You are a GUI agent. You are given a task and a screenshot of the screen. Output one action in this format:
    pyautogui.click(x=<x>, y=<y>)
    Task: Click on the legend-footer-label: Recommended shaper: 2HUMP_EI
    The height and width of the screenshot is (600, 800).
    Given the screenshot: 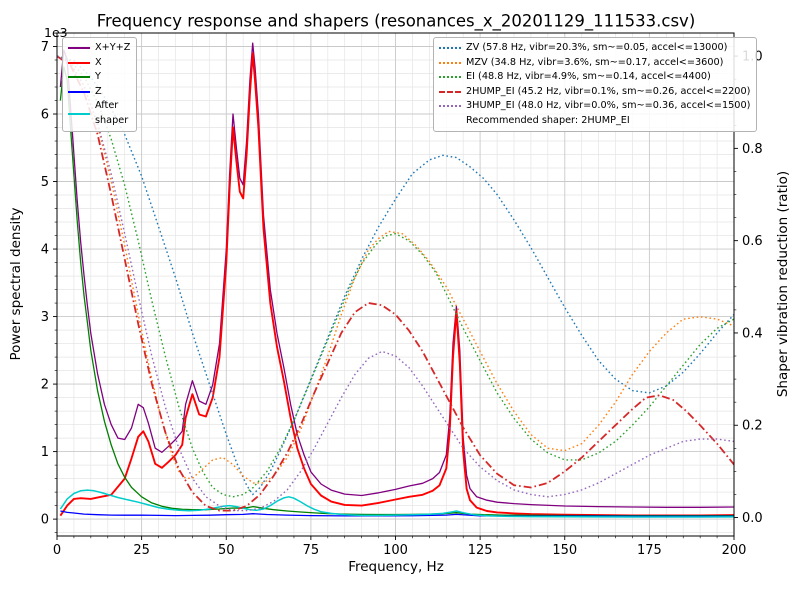 What is the action you would take?
    pyautogui.click(x=548, y=120)
    